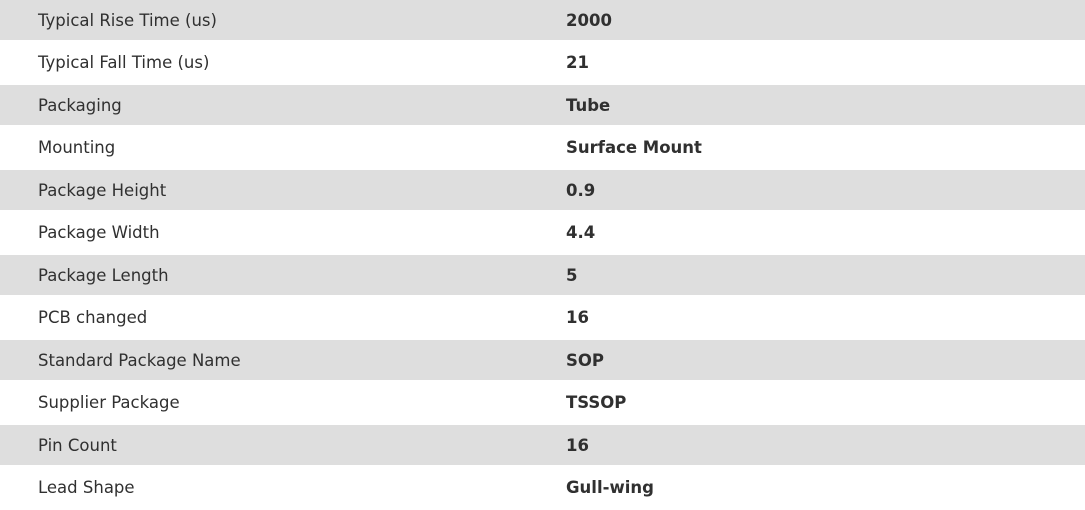 The image size is (1085, 510). Describe the element at coordinates (542, 147) in the screenshot. I see `table-row: Mounting Surface Mount` at that location.